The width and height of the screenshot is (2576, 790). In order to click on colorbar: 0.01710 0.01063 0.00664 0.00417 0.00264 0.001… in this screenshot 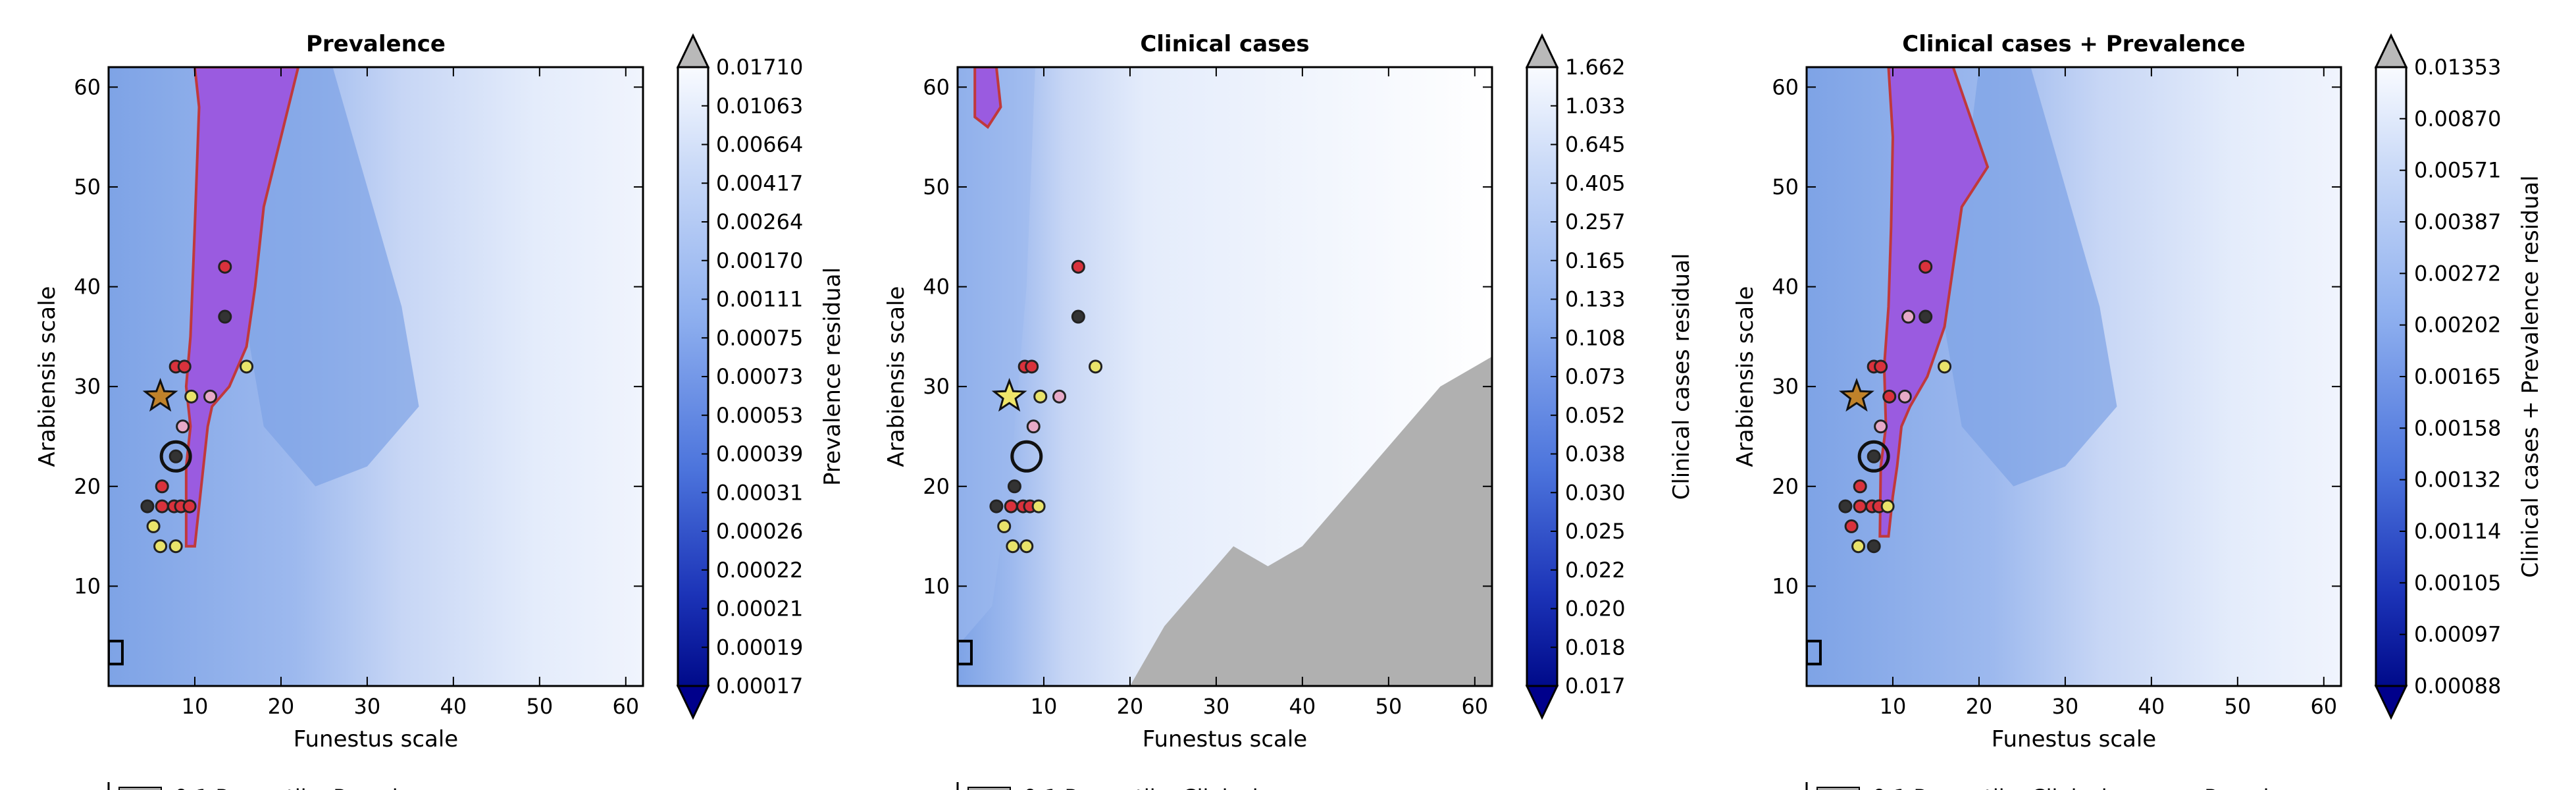, I will do `click(761, 377)`.